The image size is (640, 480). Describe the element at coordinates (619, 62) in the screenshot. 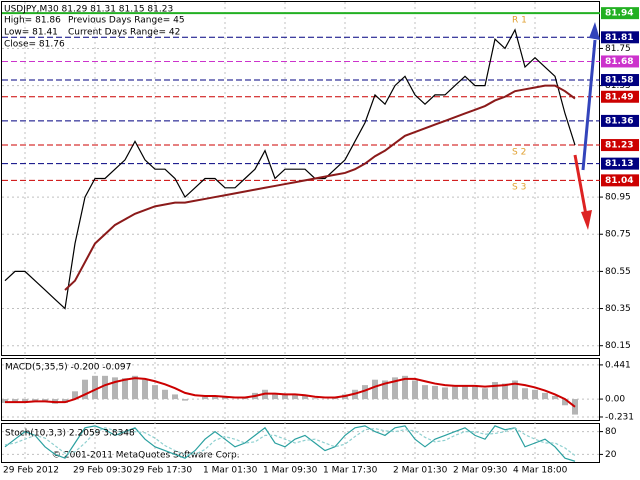

I see `level-label: 81.68` at that location.